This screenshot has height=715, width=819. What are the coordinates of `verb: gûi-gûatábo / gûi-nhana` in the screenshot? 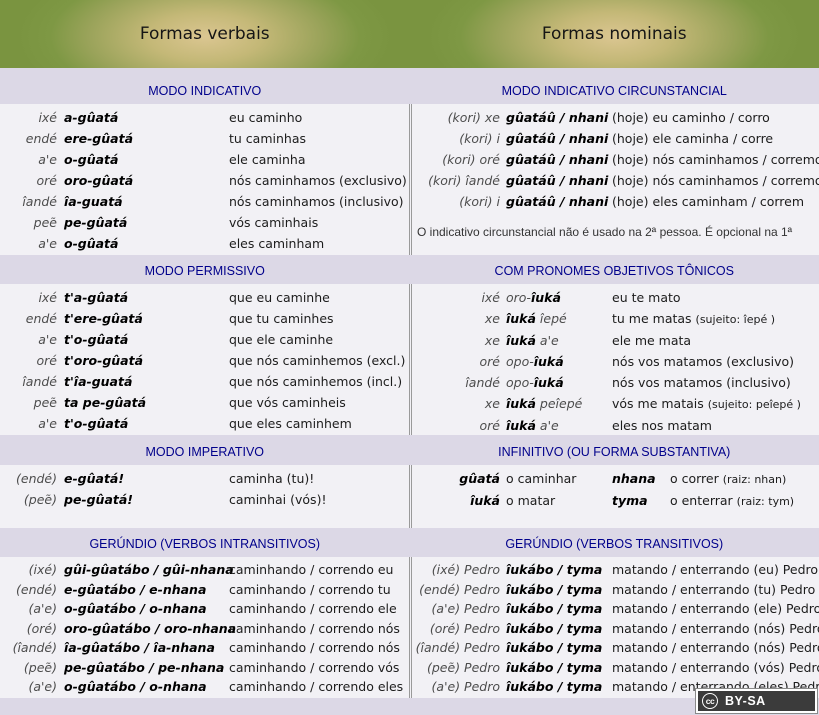 It's located at (149, 570).